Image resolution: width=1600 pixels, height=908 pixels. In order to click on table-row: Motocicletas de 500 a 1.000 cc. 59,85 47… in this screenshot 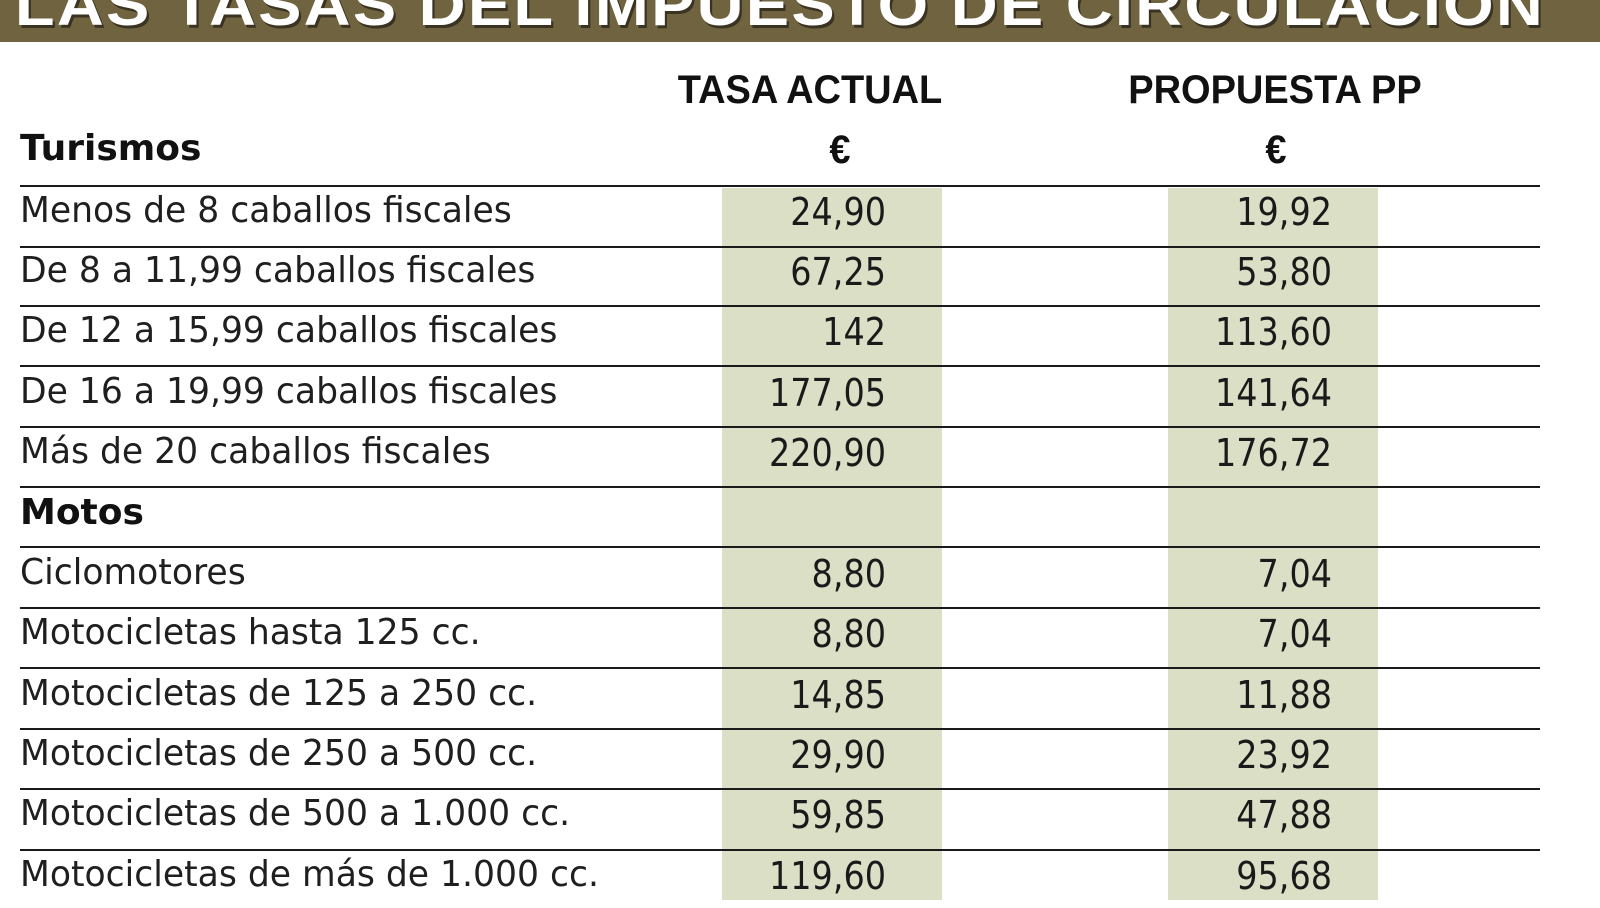, I will do `click(780, 818)`.